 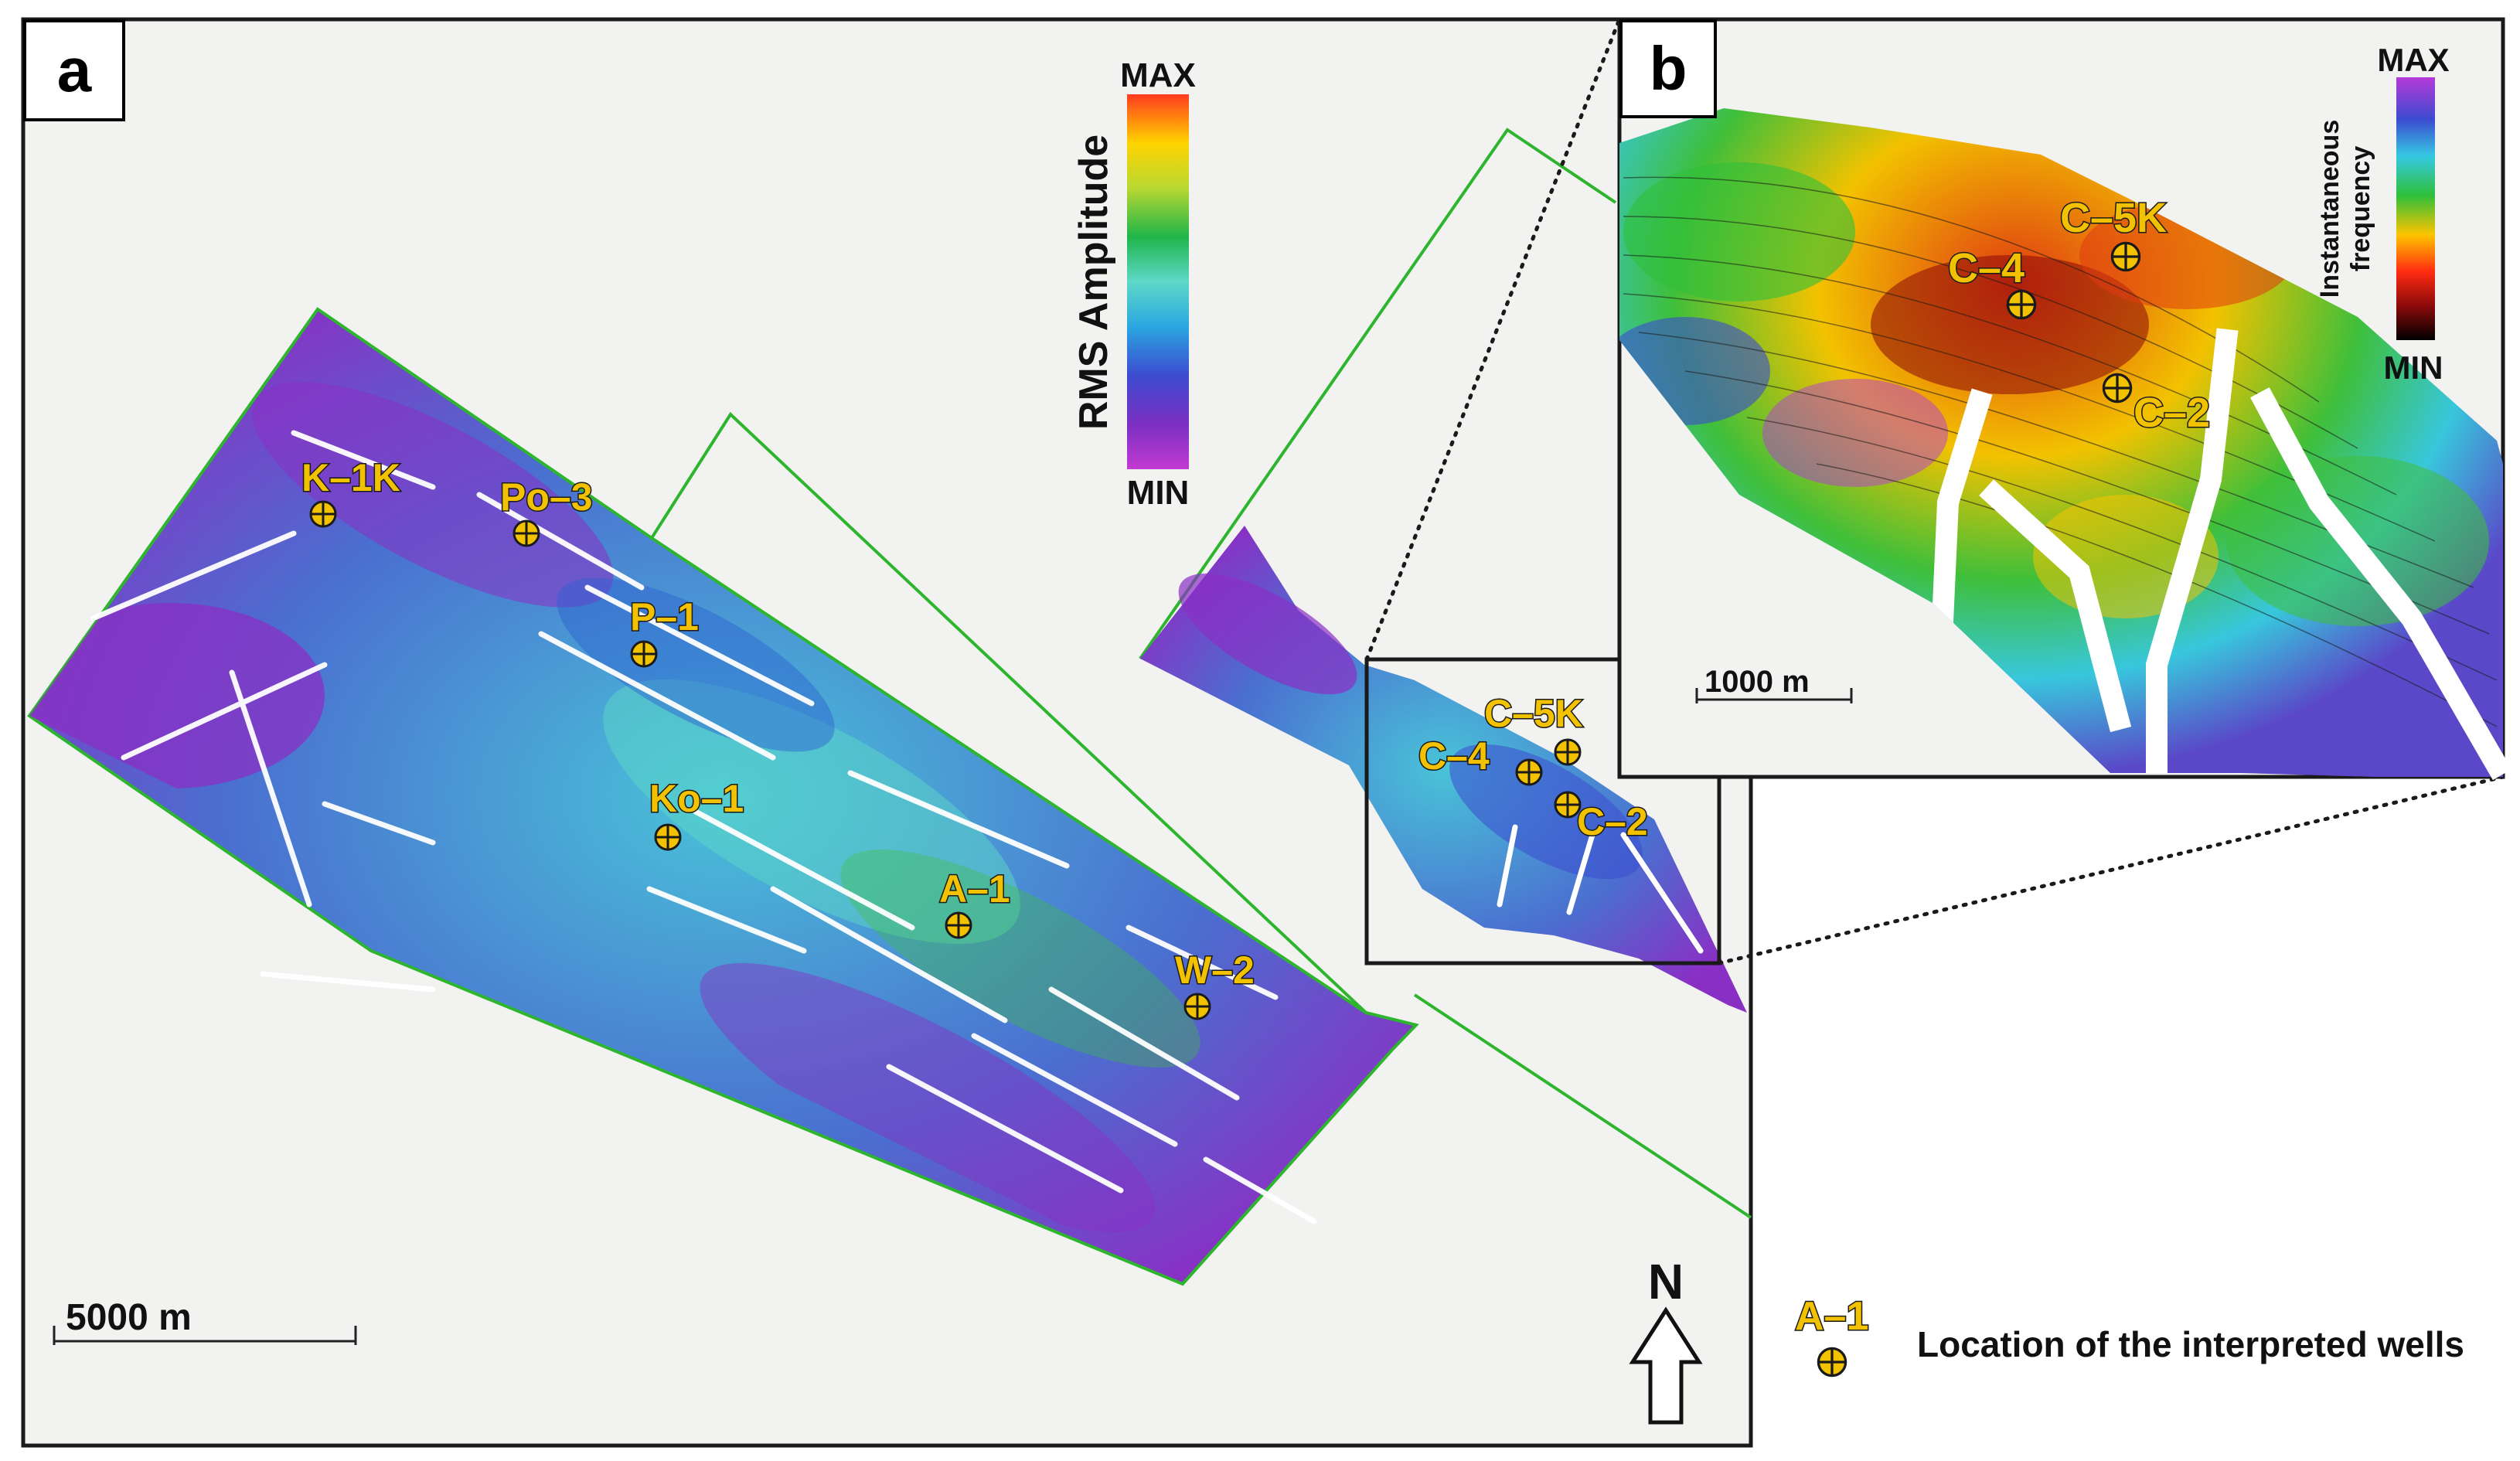 I want to click on frequency-colorbar: MAX MIN Instantaneous frequency, so click(x=2382, y=214).